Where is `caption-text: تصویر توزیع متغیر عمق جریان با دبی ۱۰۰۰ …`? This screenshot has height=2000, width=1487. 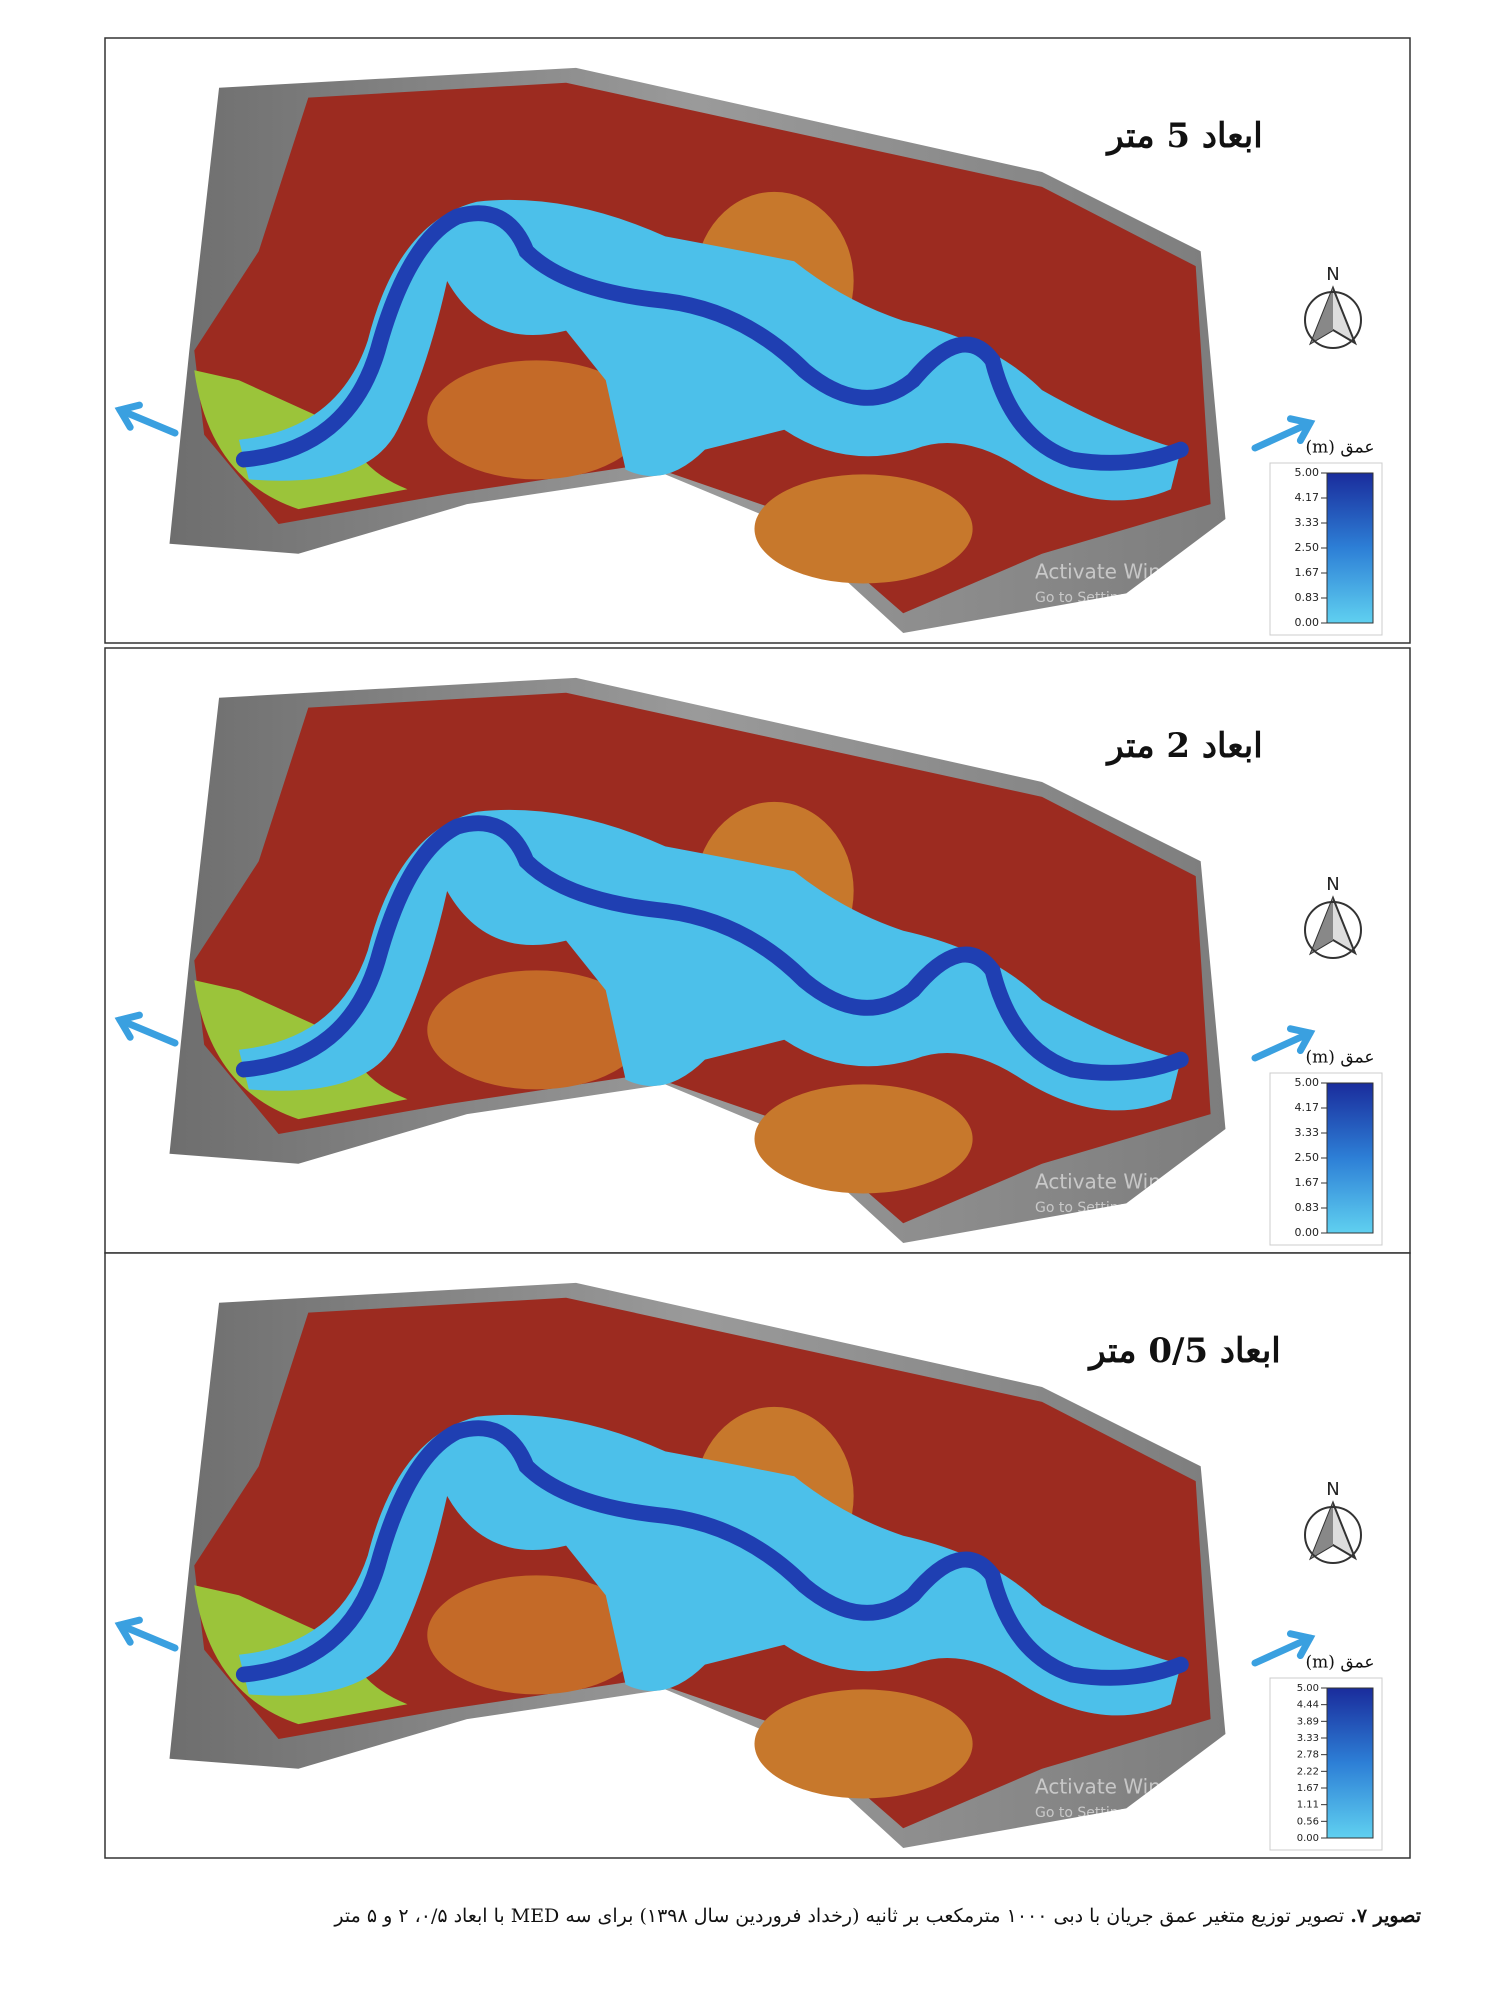
caption-text: تصویر توزیع متغیر عمق جریان با دبی ۱۰۰۰ … is located at coordinates (839, 1916).